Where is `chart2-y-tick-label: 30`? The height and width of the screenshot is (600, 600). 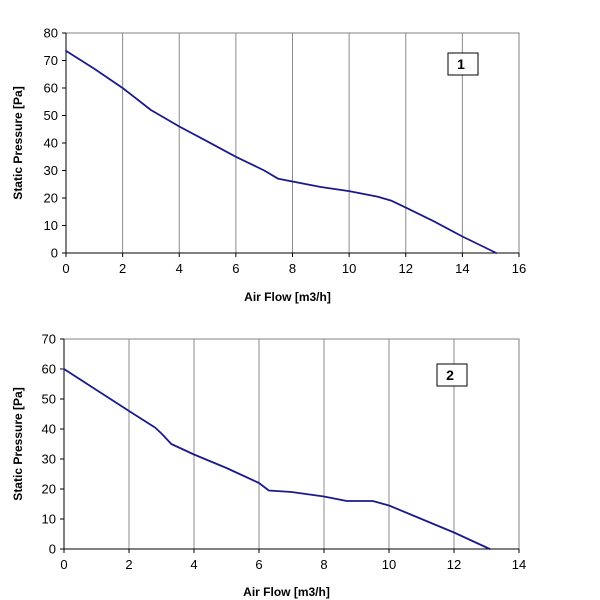
chart2-y-tick-label: 30 is located at coordinates (49, 459).